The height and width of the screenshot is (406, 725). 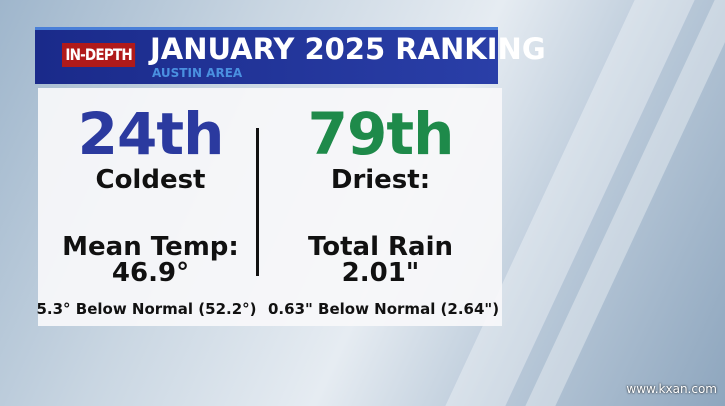 I want to click on rain-value: 2.01", so click(x=380, y=273).